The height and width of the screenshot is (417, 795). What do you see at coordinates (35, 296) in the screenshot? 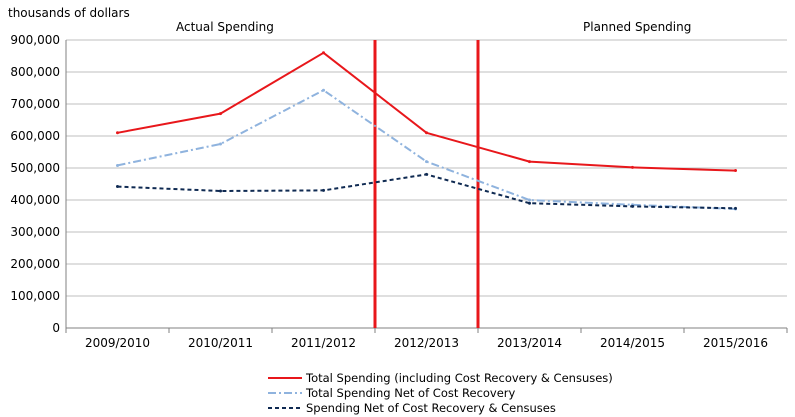
I see `y-tick-label: 100,000` at bounding box center [35, 296].